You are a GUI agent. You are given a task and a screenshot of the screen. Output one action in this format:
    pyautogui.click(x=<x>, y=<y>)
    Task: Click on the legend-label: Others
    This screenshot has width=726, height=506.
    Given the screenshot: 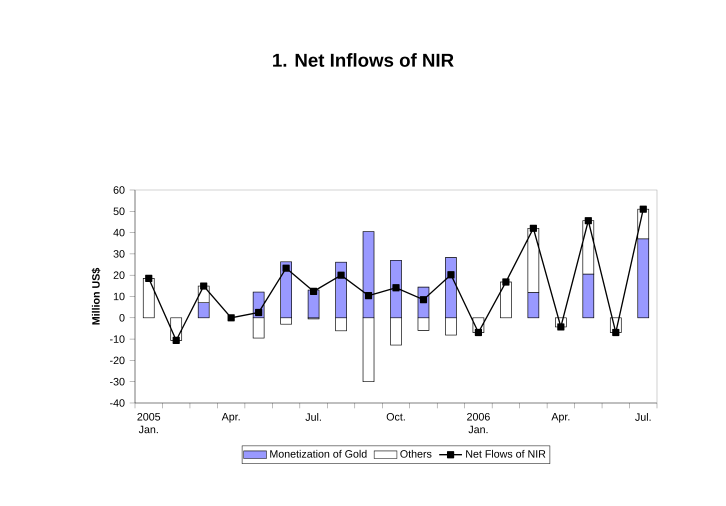 What is the action you would take?
    pyautogui.click(x=416, y=454)
    